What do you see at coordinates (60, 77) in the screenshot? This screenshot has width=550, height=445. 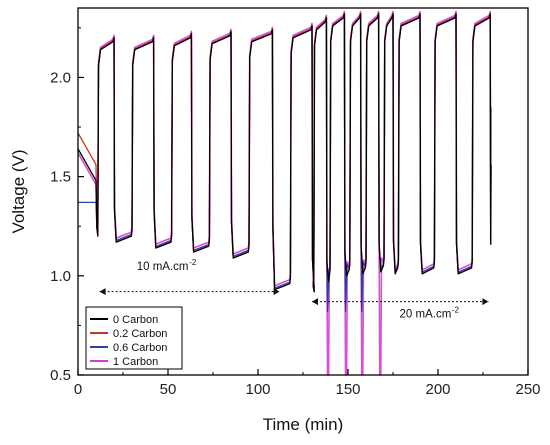 I see `y-tick-label: 2.0` at bounding box center [60, 77].